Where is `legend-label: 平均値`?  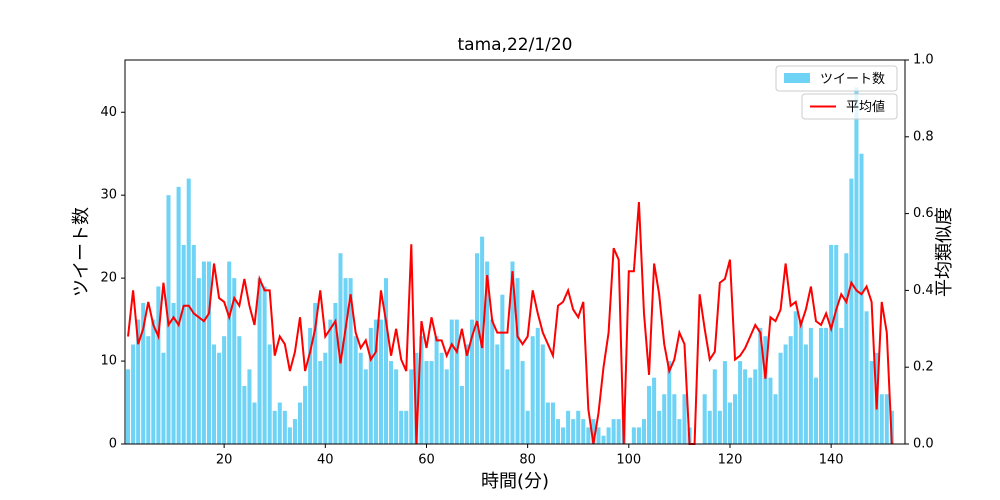
legend-label: 平均値 is located at coordinates (865, 107).